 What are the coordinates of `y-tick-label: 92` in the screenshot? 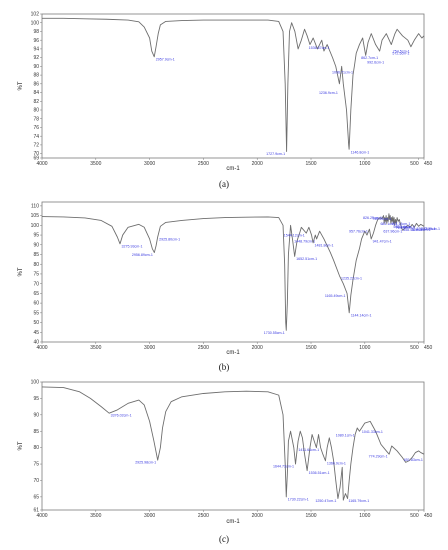 It's located at (36, 58).